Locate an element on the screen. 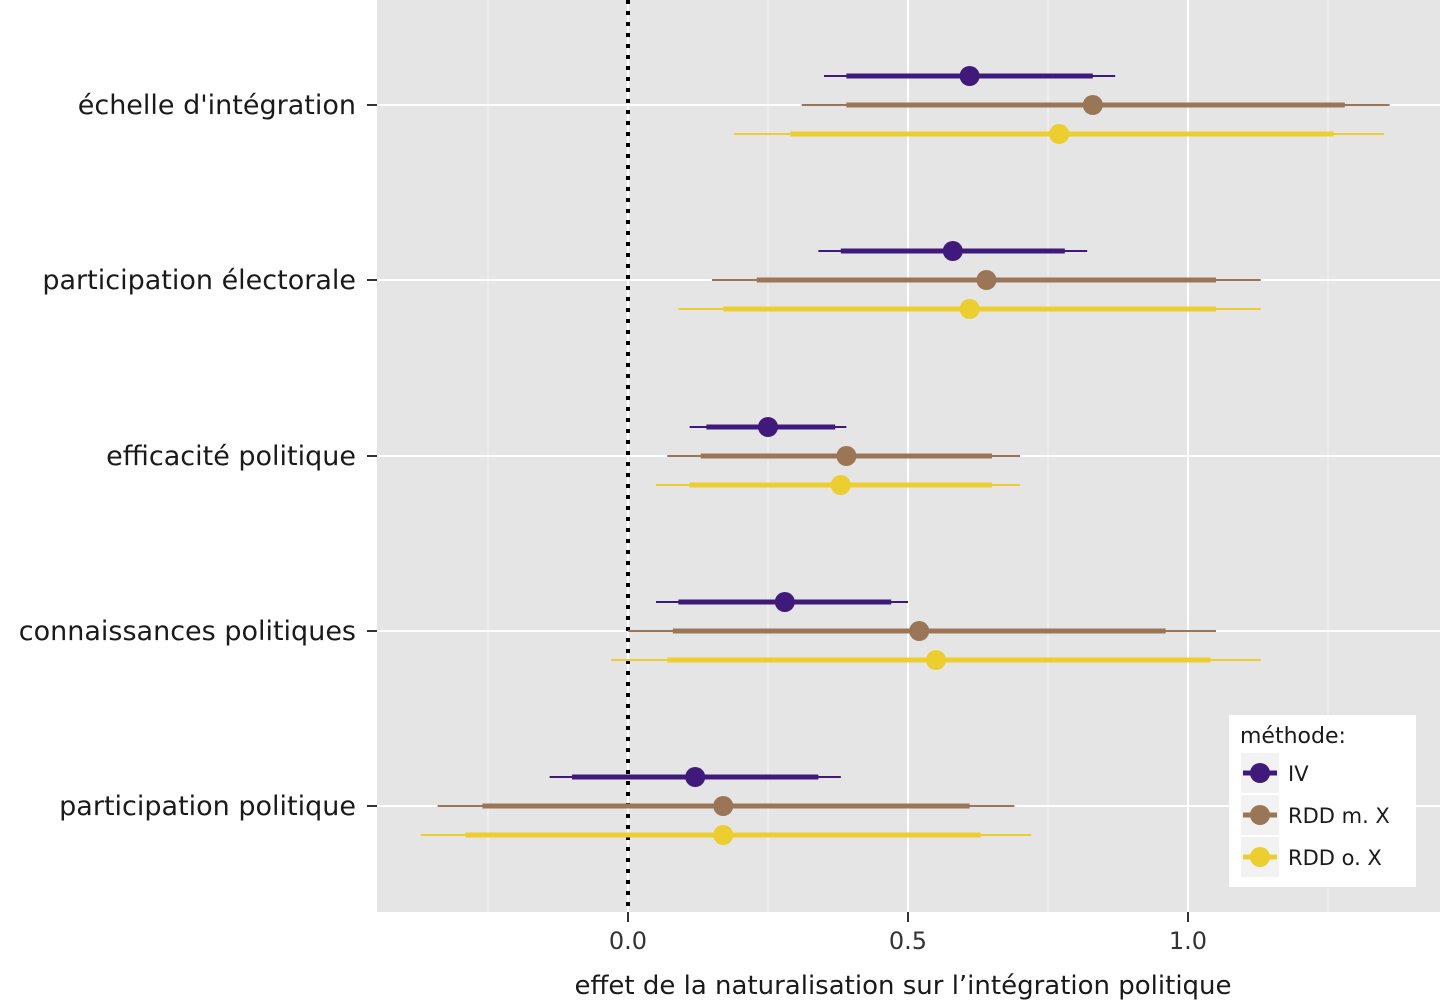 The height and width of the screenshot is (1000, 1440). legend-label-0: IV is located at coordinates (1298, 774).